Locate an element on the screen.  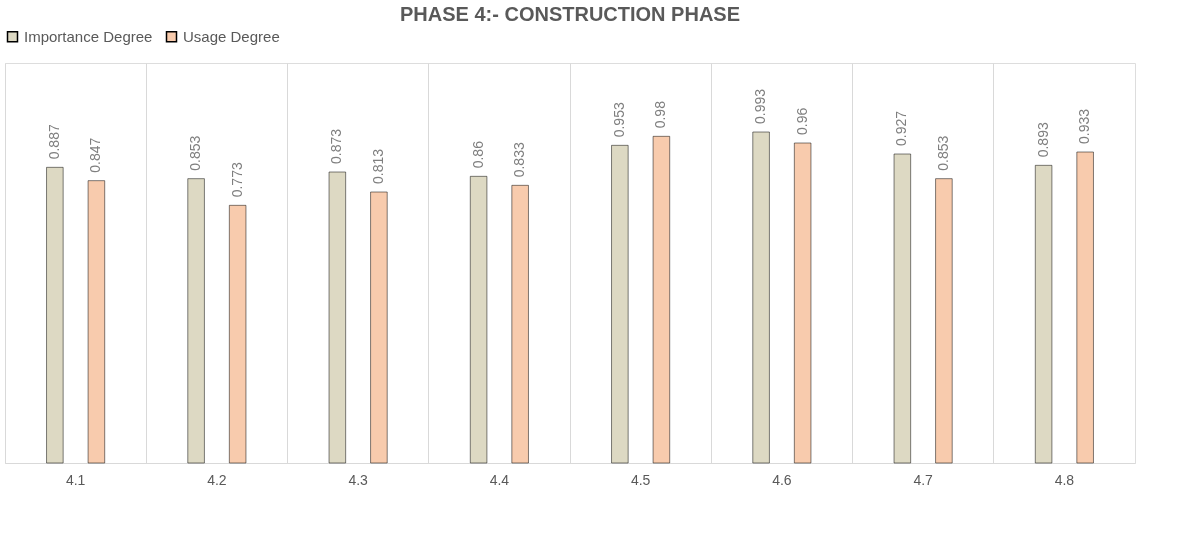
legend-label: Importance Degree is located at coordinates (88, 36).